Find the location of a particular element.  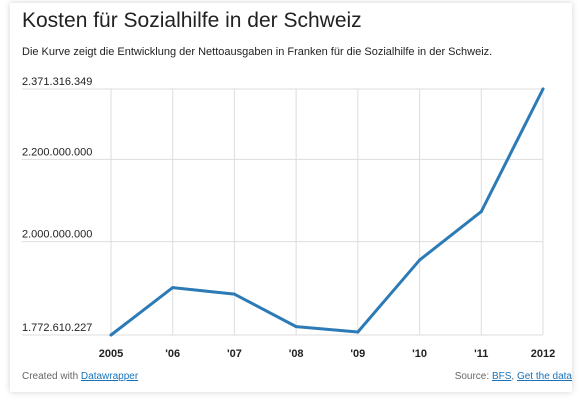

credit: Created with Datawrapper is located at coordinates (80, 376).